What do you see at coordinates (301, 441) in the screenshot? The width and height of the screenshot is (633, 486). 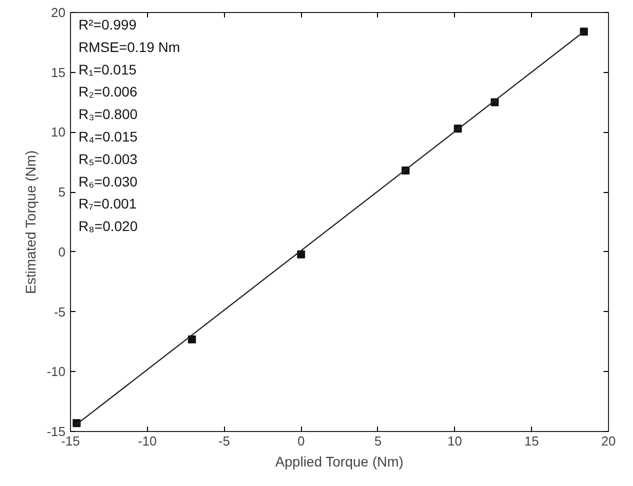 I see `x-tick-label: 0` at bounding box center [301, 441].